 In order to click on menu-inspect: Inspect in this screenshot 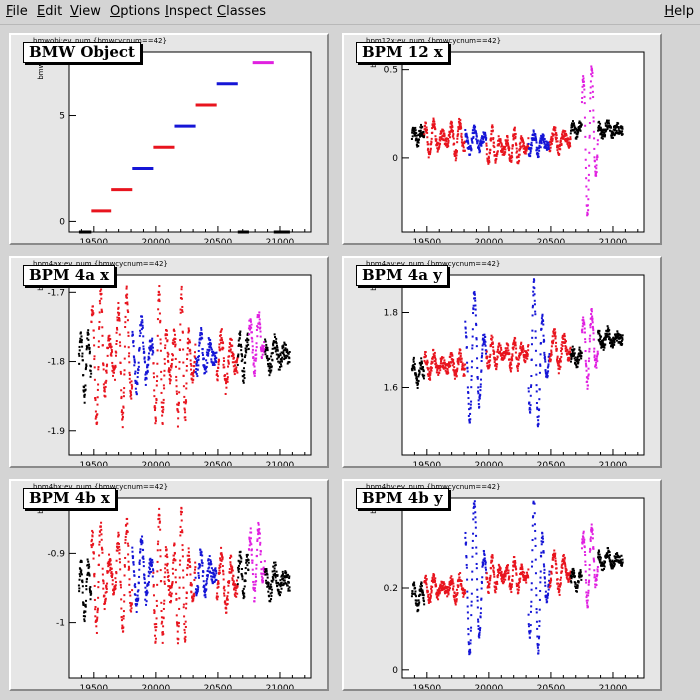, I will do `click(189, 11)`.